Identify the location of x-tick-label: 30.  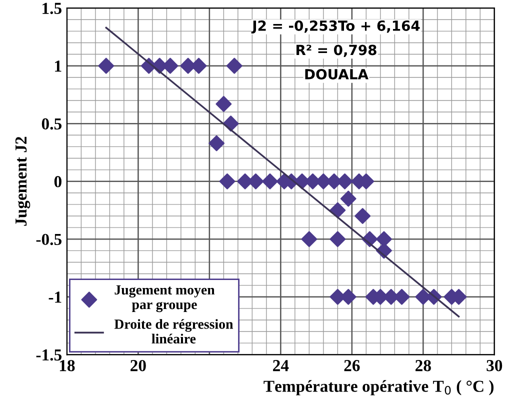
(494, 366).